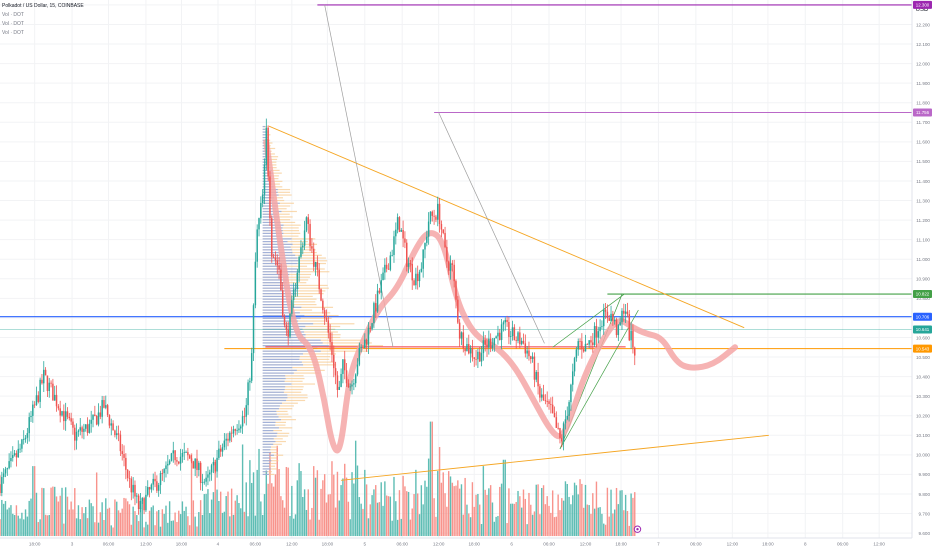  What do you see at coordinates (843, 544) in the screenshot?
I see `time-tick-label: 06:00` at bounding box center [843, 544].